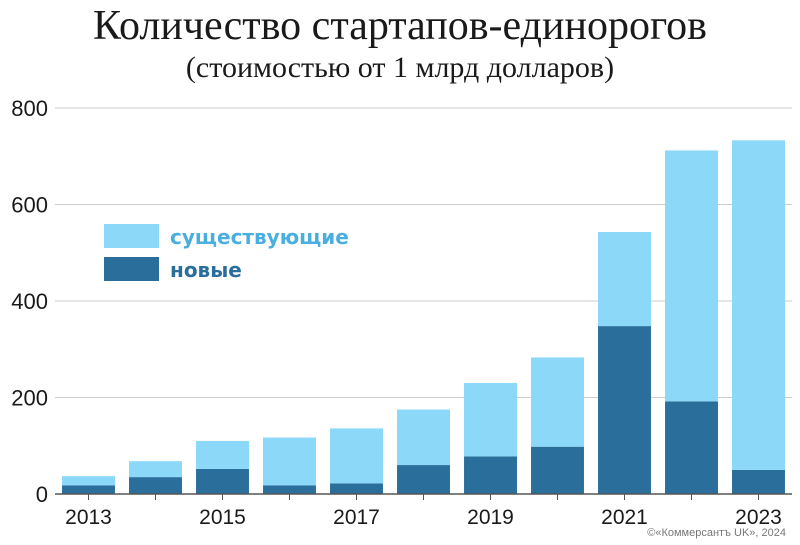 The width and height of the screenshot is (800, 545). I want to click on legend-label-new: новые, so click(206, 270).